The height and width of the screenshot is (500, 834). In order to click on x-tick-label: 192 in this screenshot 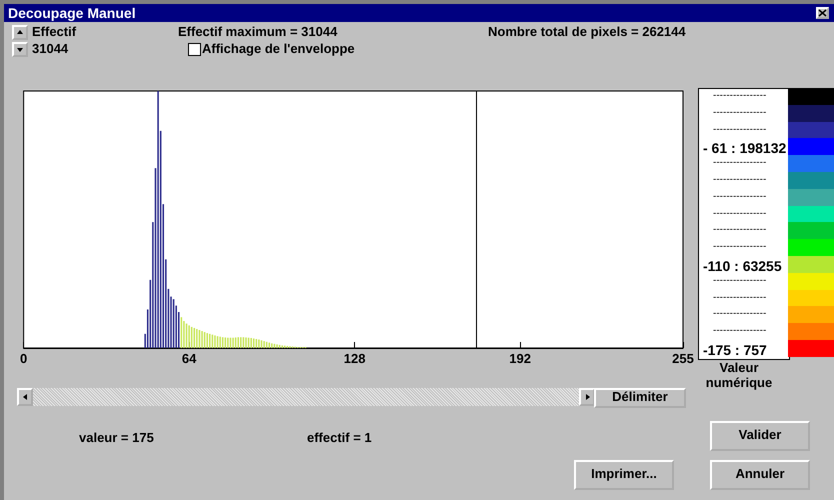, I will do `click(520, 358)`.